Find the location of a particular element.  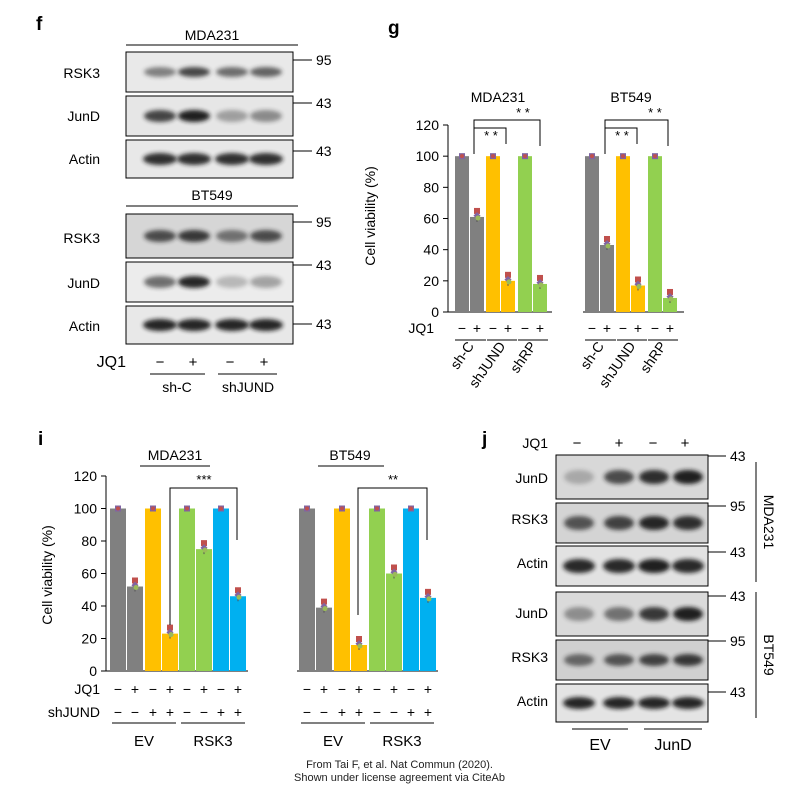

y-tick-label: 60 is located at coordinates (431, 219).